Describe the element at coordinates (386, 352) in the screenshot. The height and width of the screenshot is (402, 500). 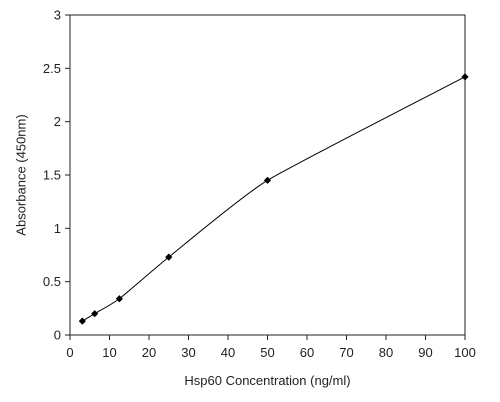
I see `x-tick-label: 80` at that location.